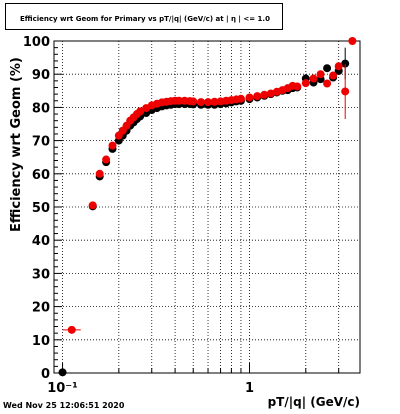 The height and width of the screenshot is (414, 400). Describe the element at coordinates (45, 374) in the screenshot. I see `y-tick-label: 0` at that location.